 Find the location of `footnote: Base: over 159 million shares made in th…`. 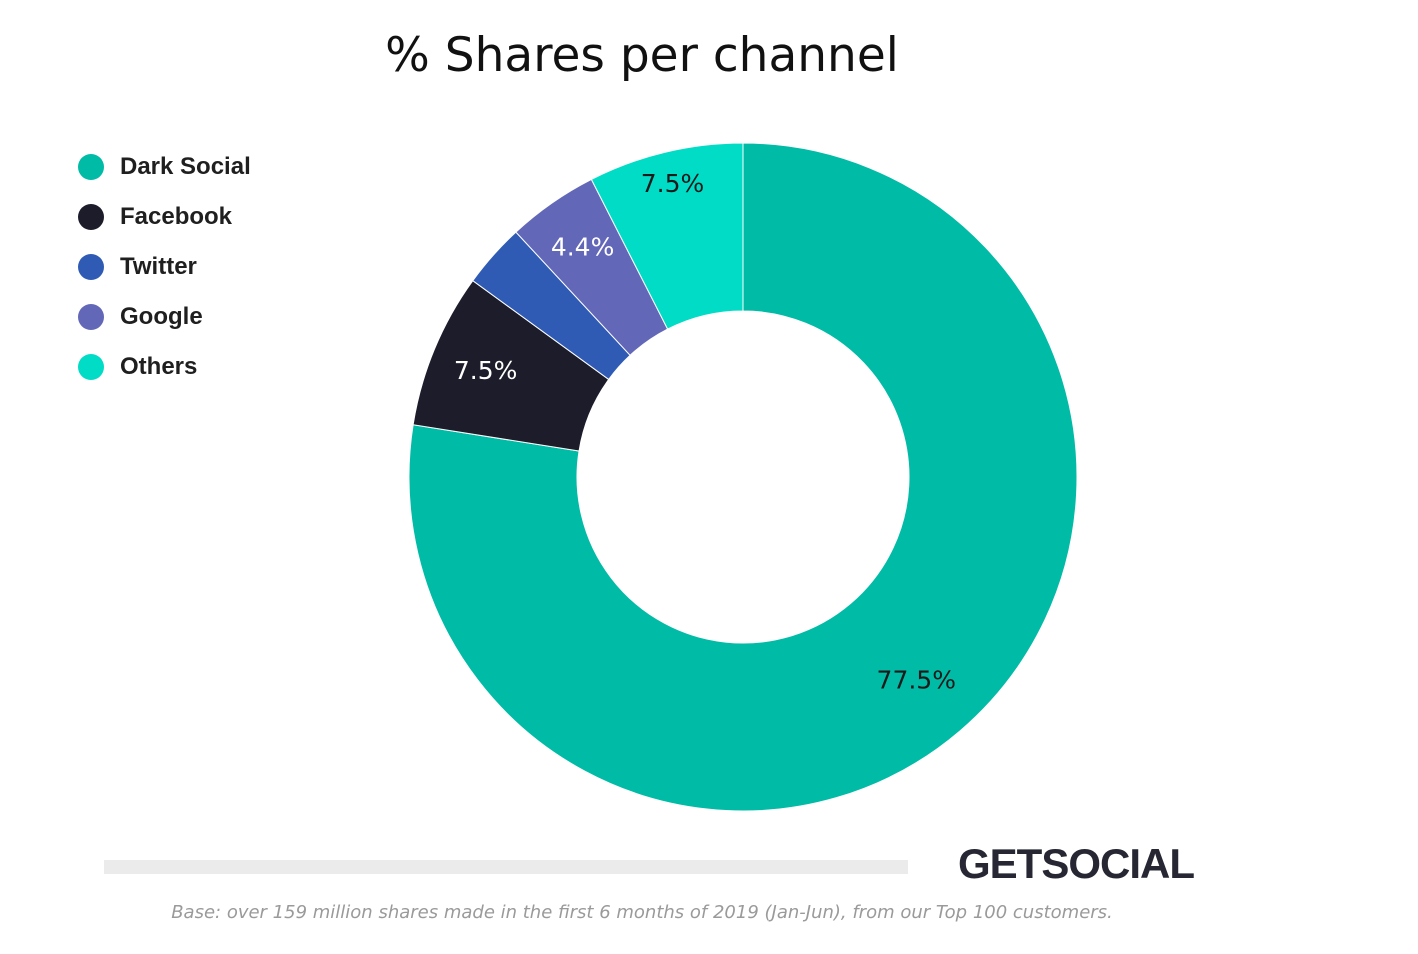

footnote: Base: over 159 million shares made in th… is located at coordinates (642, 912).